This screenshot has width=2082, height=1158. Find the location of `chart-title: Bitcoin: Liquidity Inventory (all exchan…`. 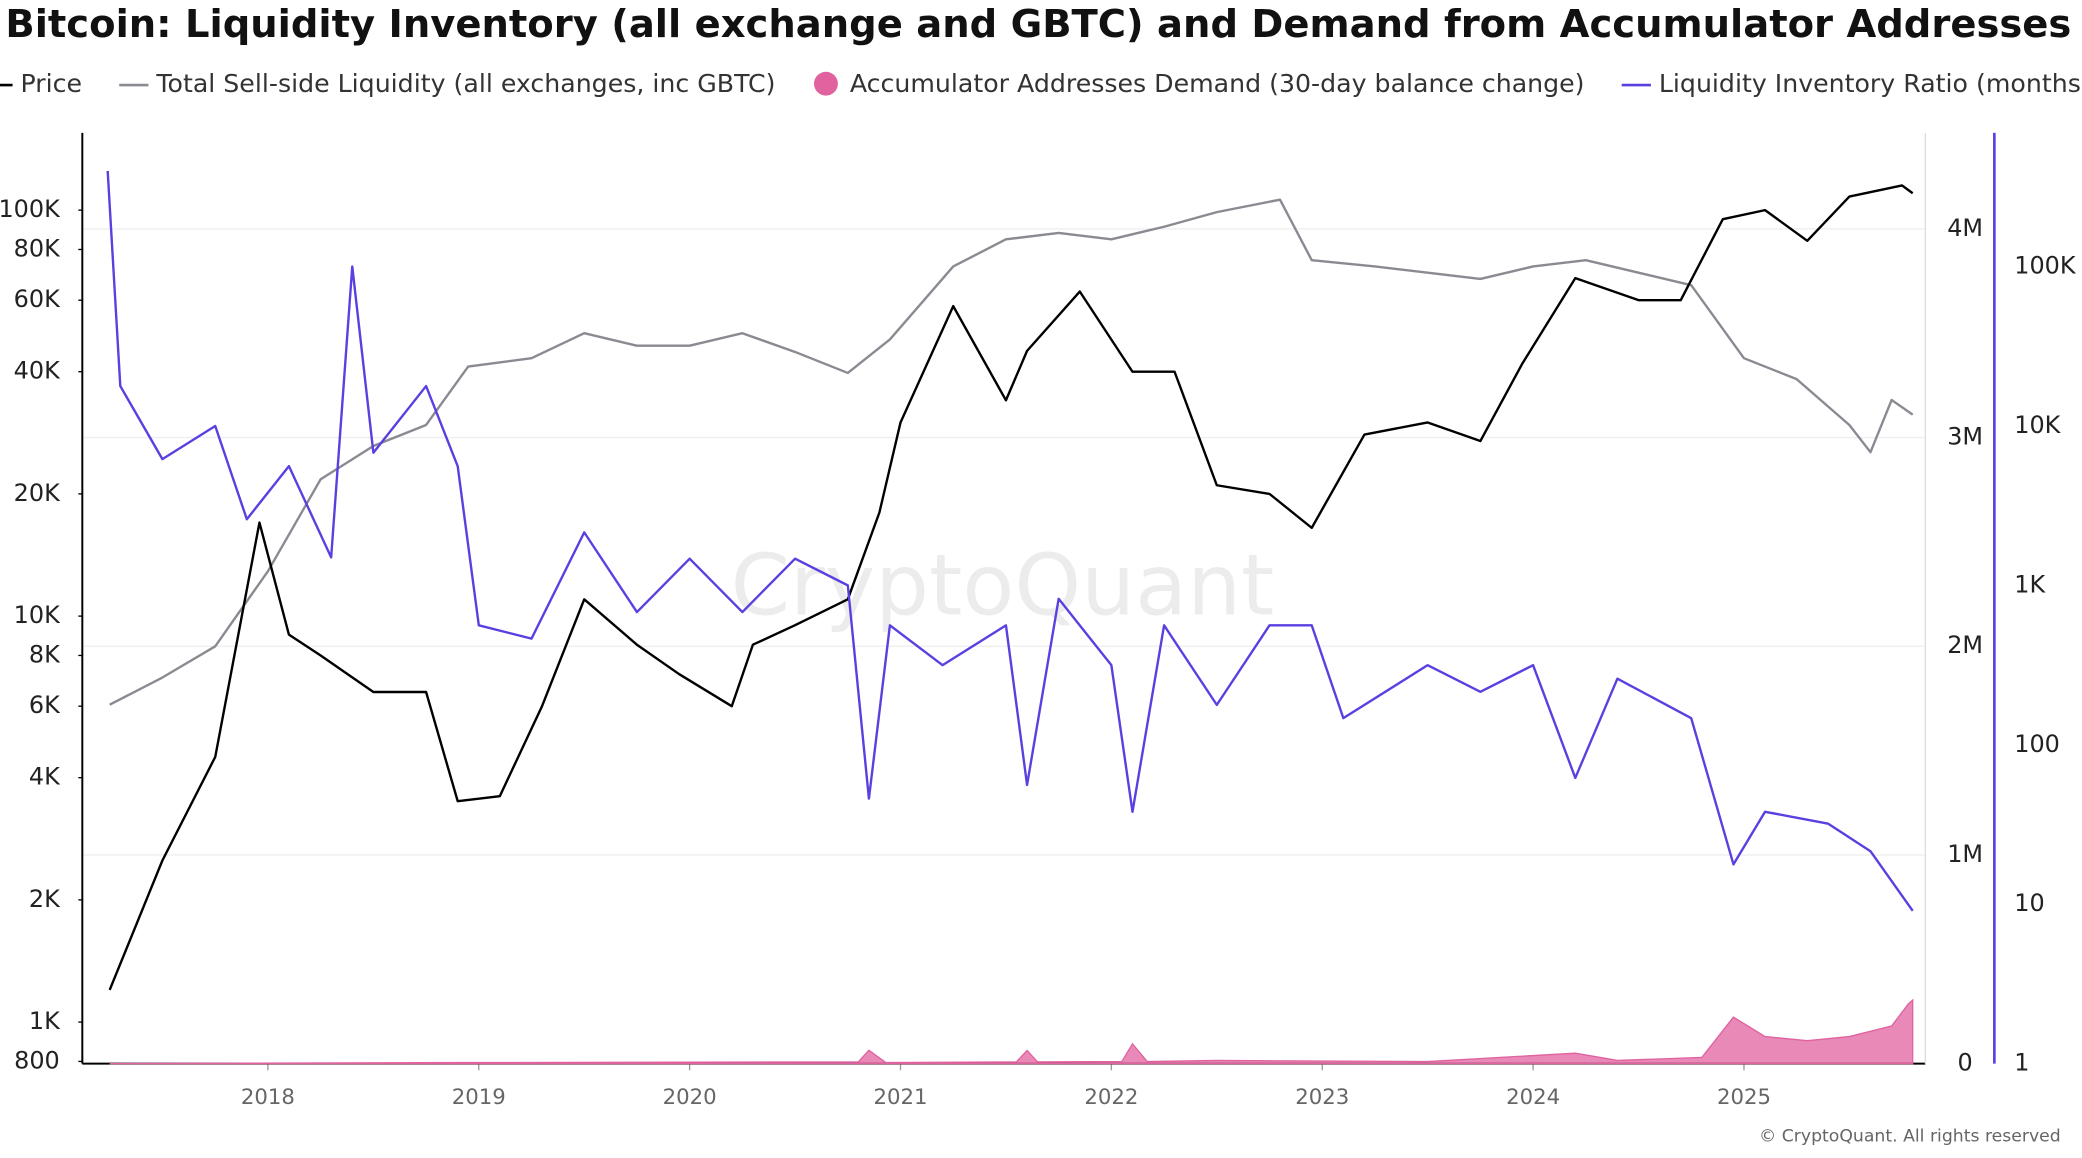

chart-title: Bitcoin: Liquidity Inventory (all exchan… is located at coordinates (1038, 24).